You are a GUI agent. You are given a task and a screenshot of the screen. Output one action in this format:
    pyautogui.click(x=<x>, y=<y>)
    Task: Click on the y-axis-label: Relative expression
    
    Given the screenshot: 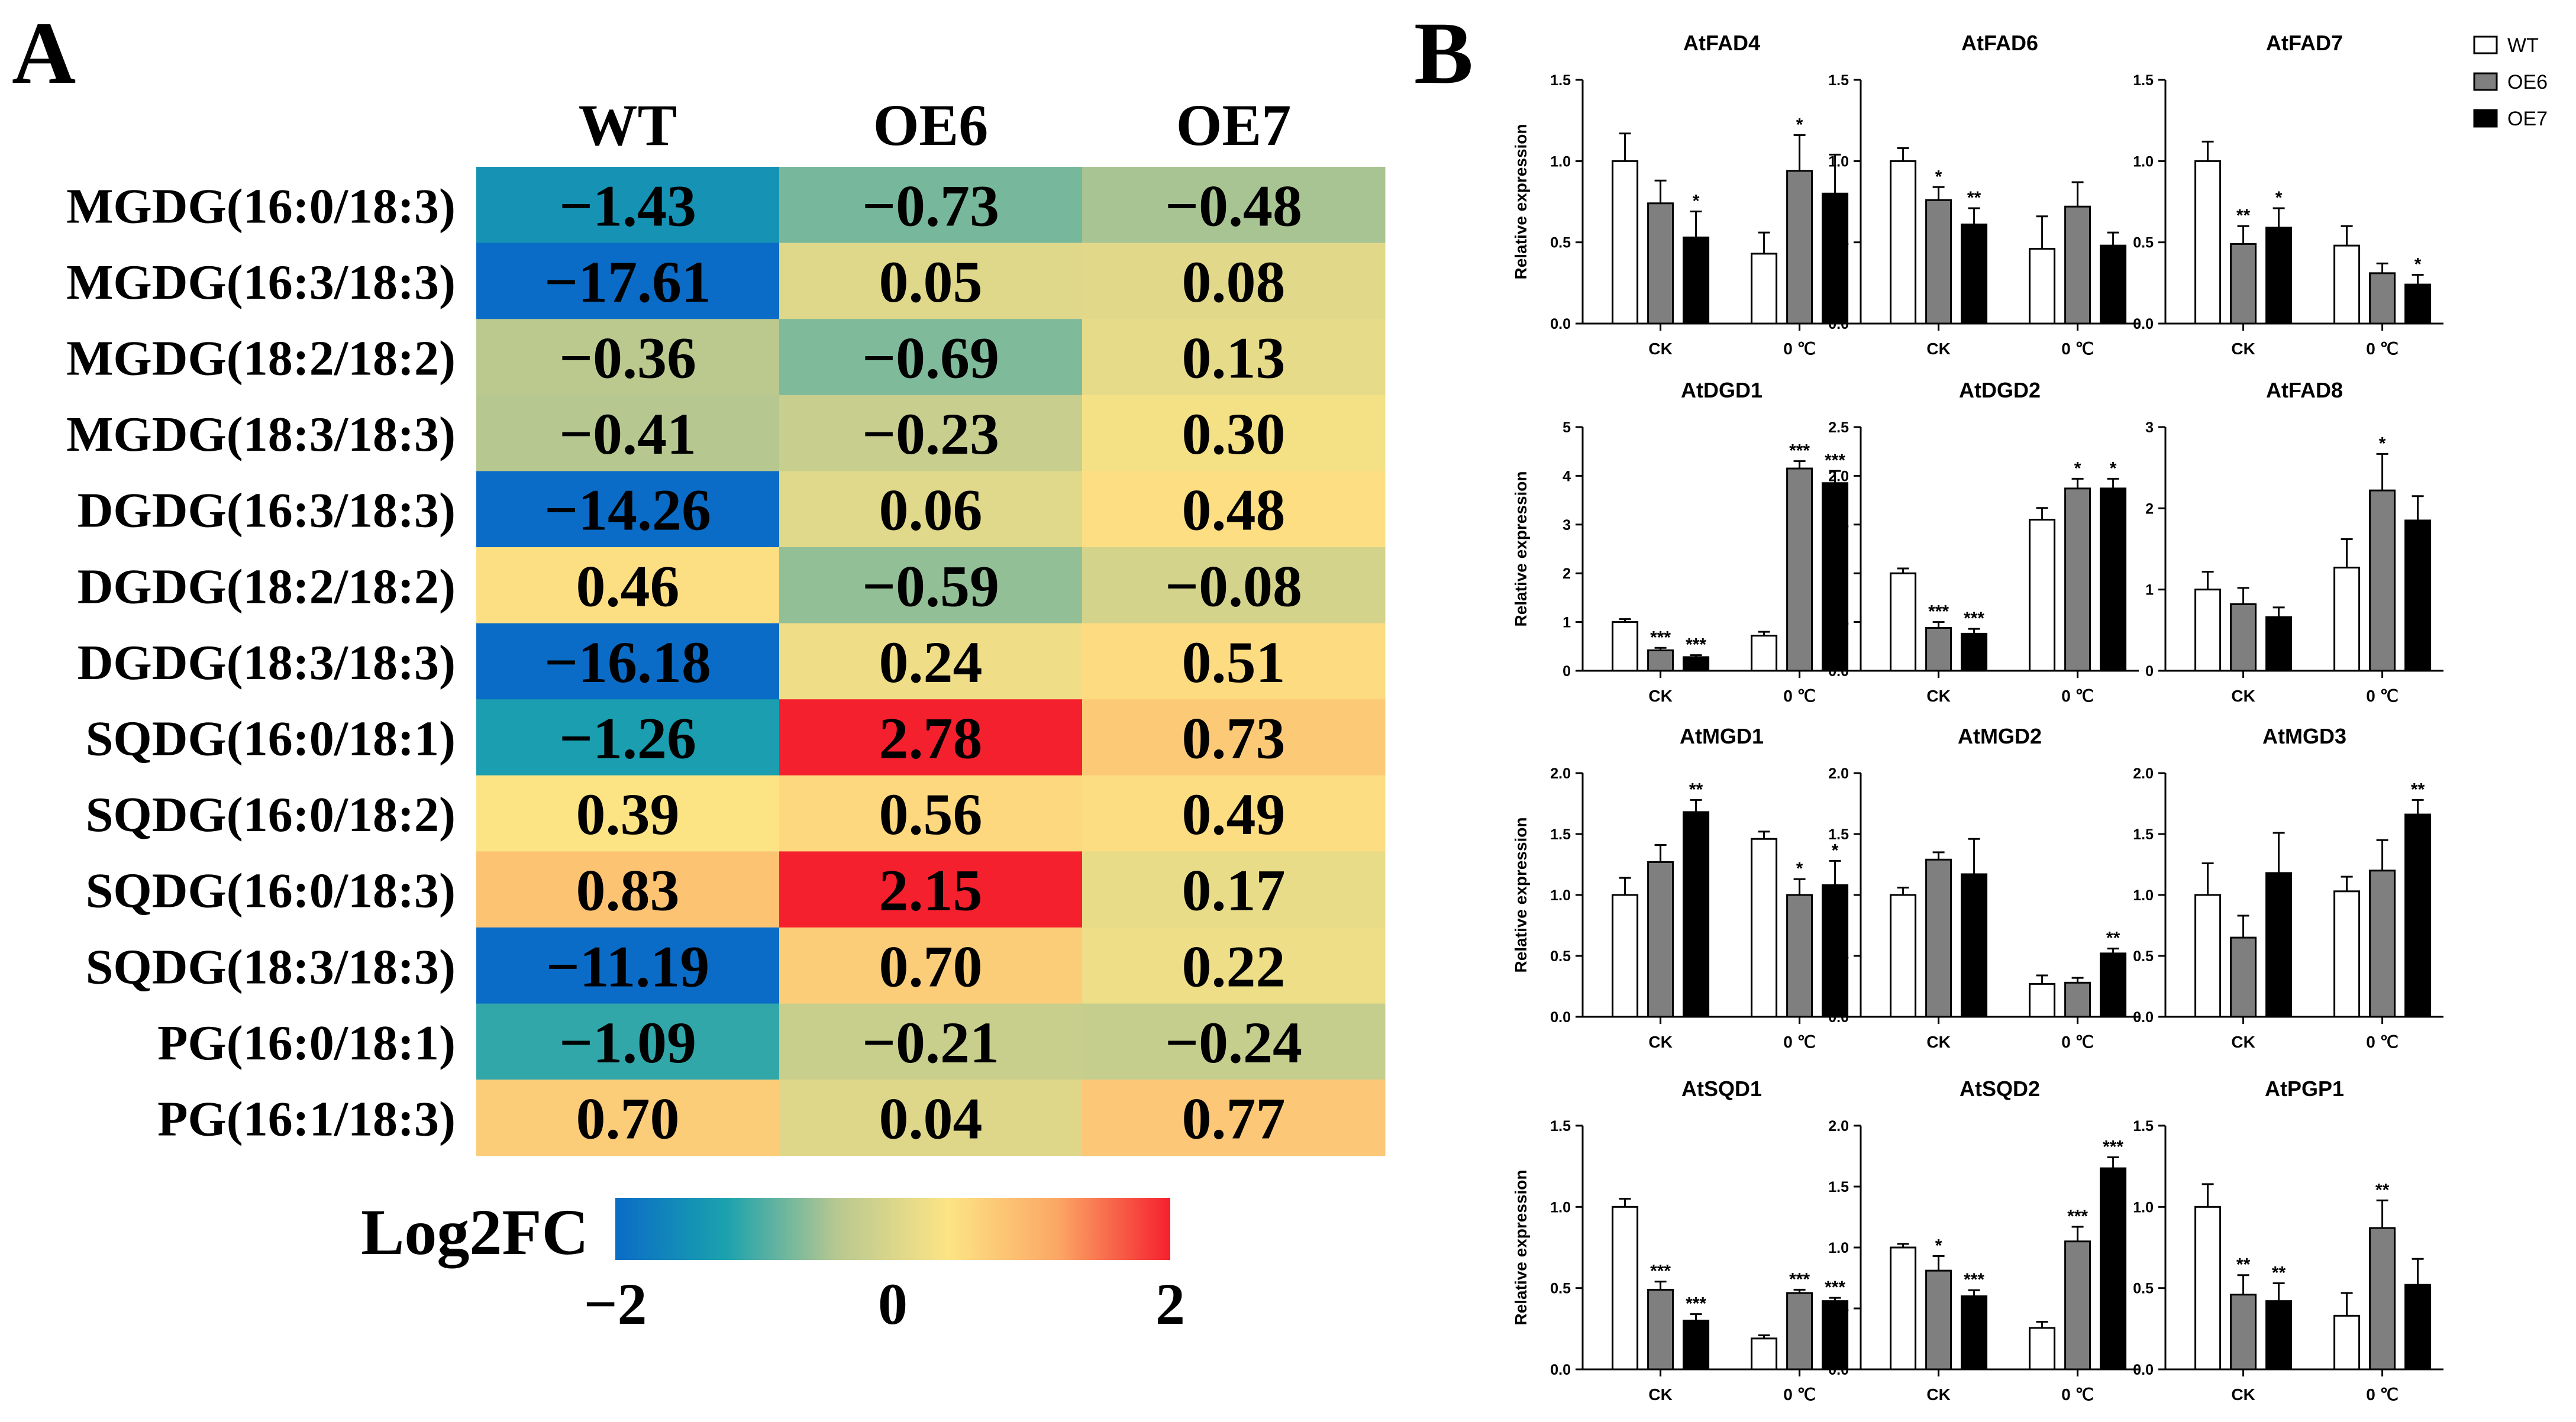 What is the action you would take?
    pyautogui.click(x=1521, y=894)
    